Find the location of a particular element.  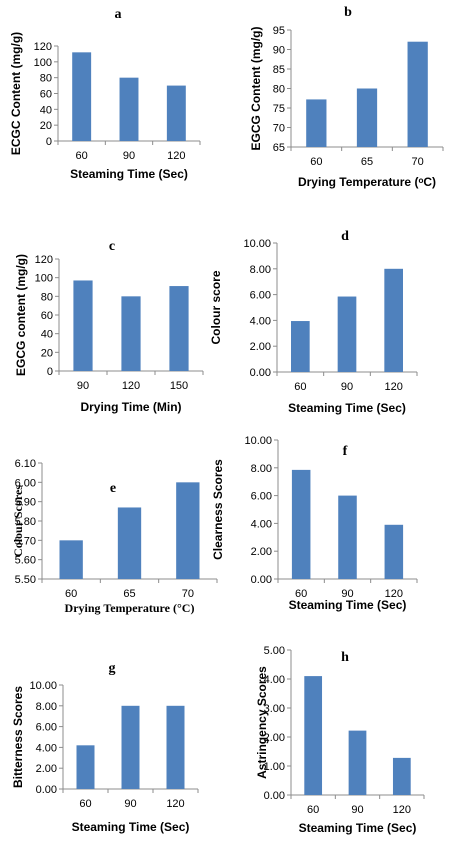

y-tick-label: 5.90 is located at coordinates (25, 503).